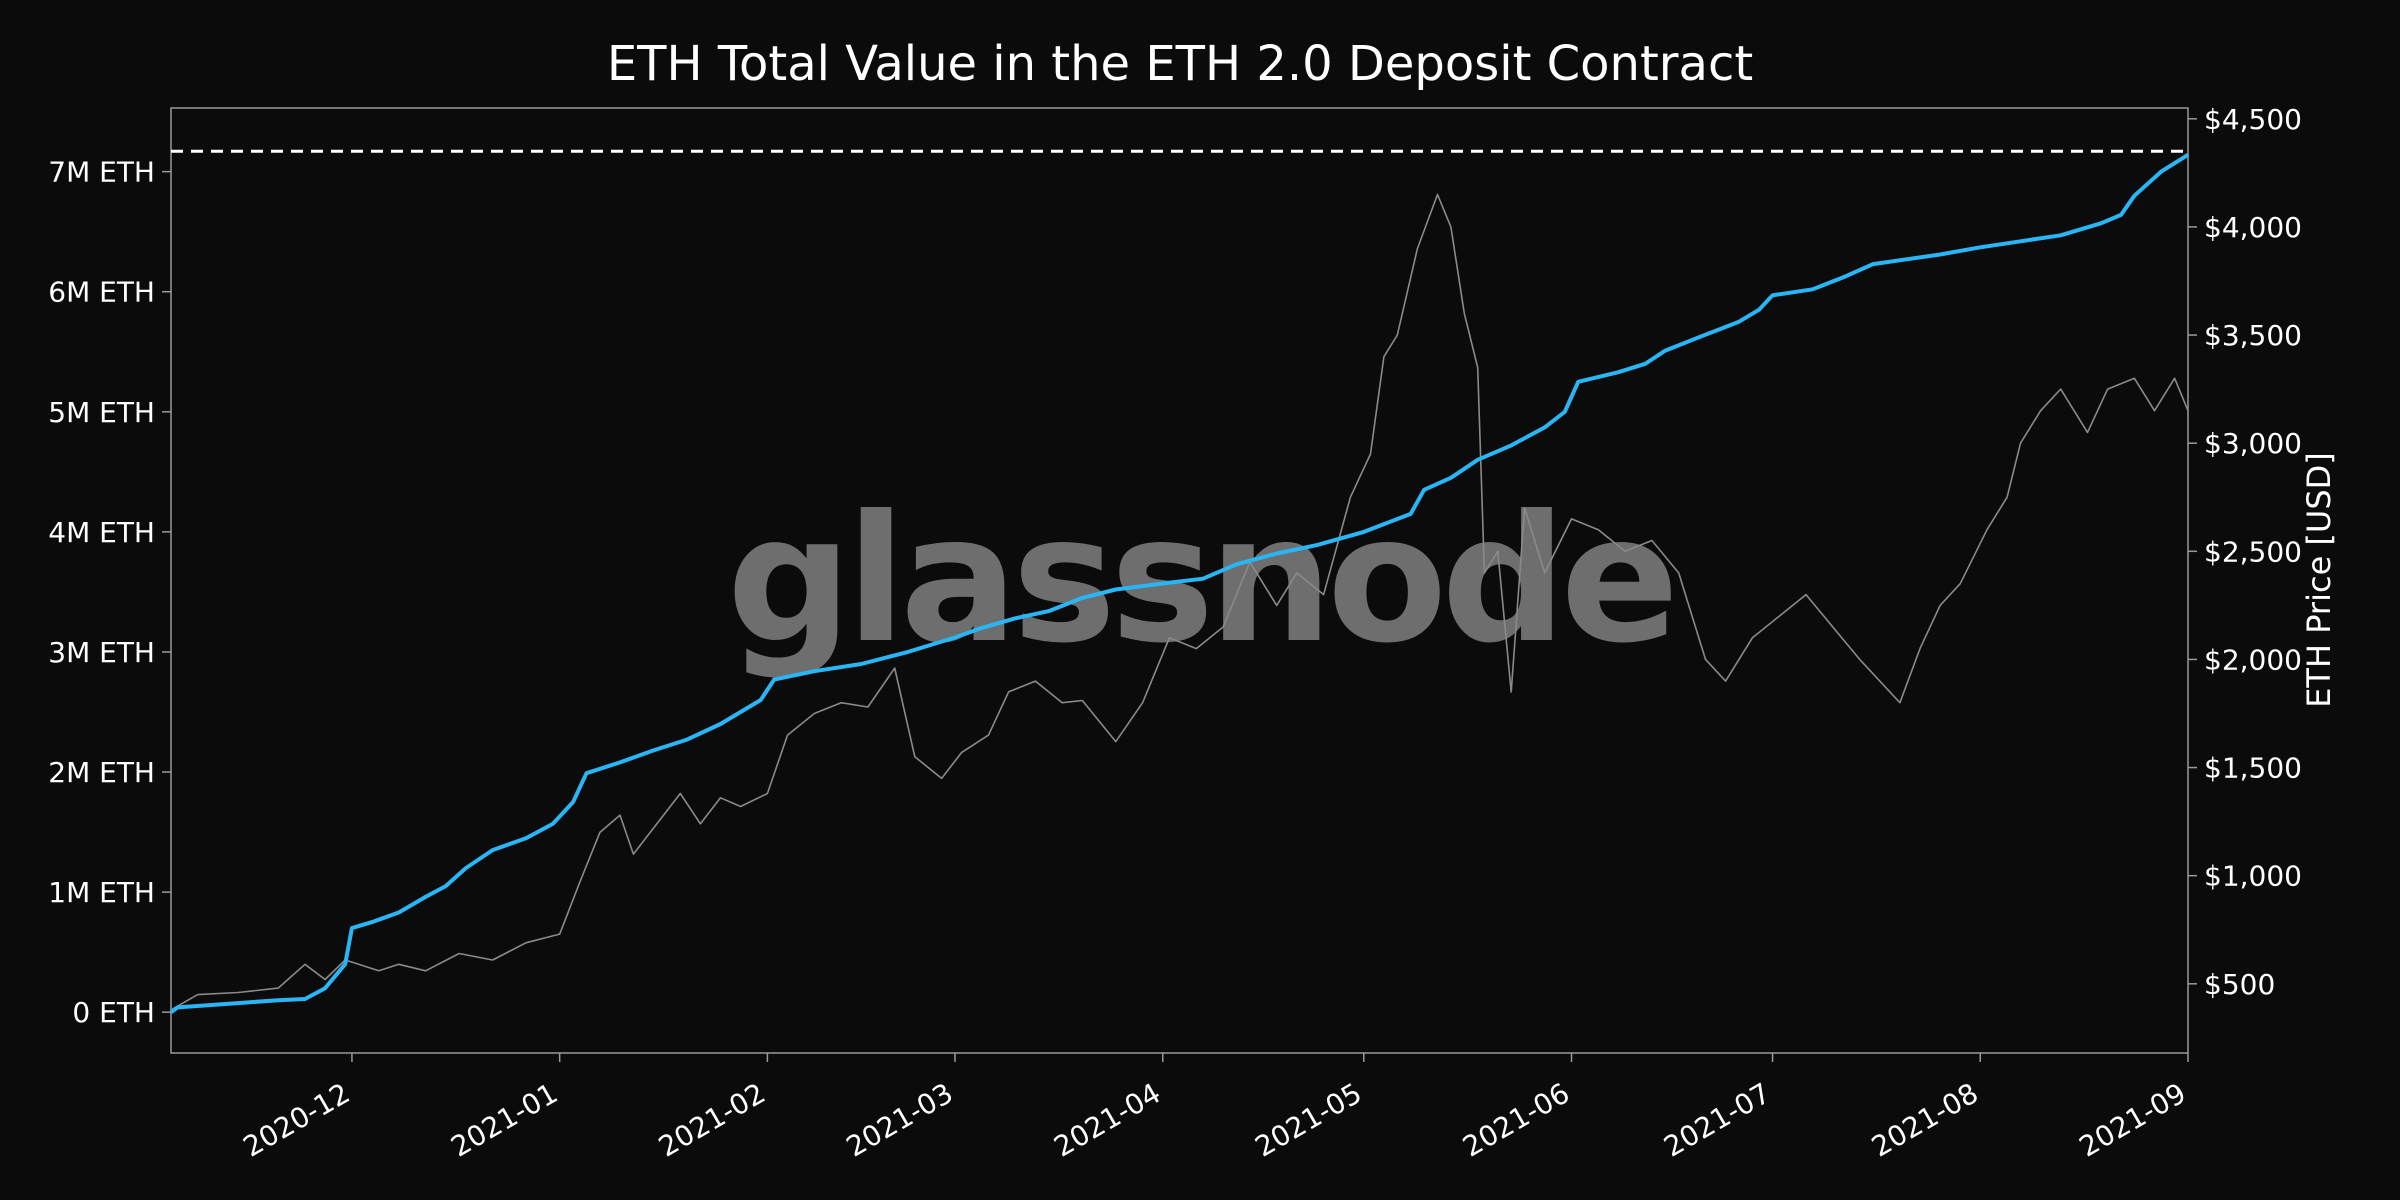  I want to click on y-right-tick-label: $4,500, so click(2253, 119).